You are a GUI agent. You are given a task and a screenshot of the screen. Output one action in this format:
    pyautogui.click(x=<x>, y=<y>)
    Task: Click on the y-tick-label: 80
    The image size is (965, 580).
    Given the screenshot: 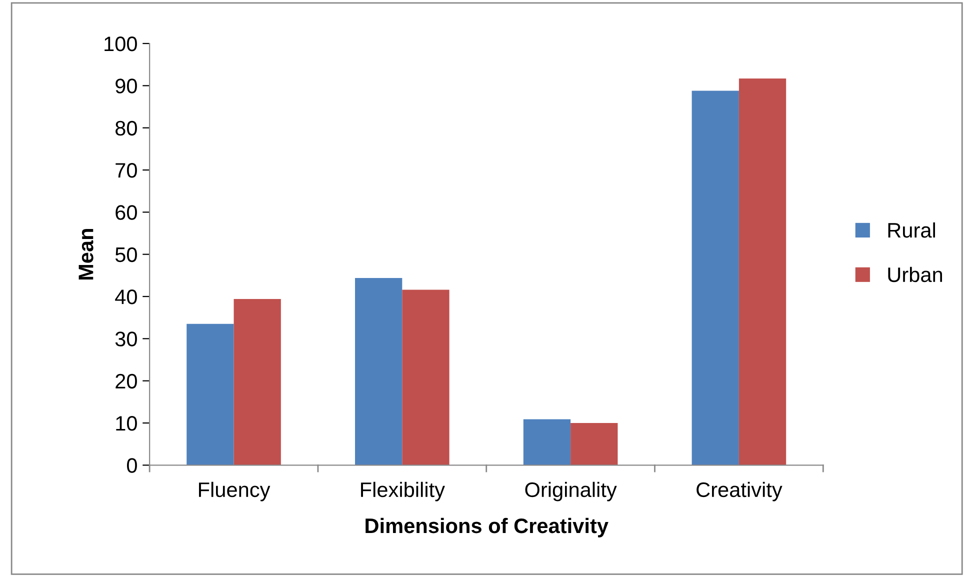 What is the action you would take?
    pyautogui.click(x=126, y=128)
    